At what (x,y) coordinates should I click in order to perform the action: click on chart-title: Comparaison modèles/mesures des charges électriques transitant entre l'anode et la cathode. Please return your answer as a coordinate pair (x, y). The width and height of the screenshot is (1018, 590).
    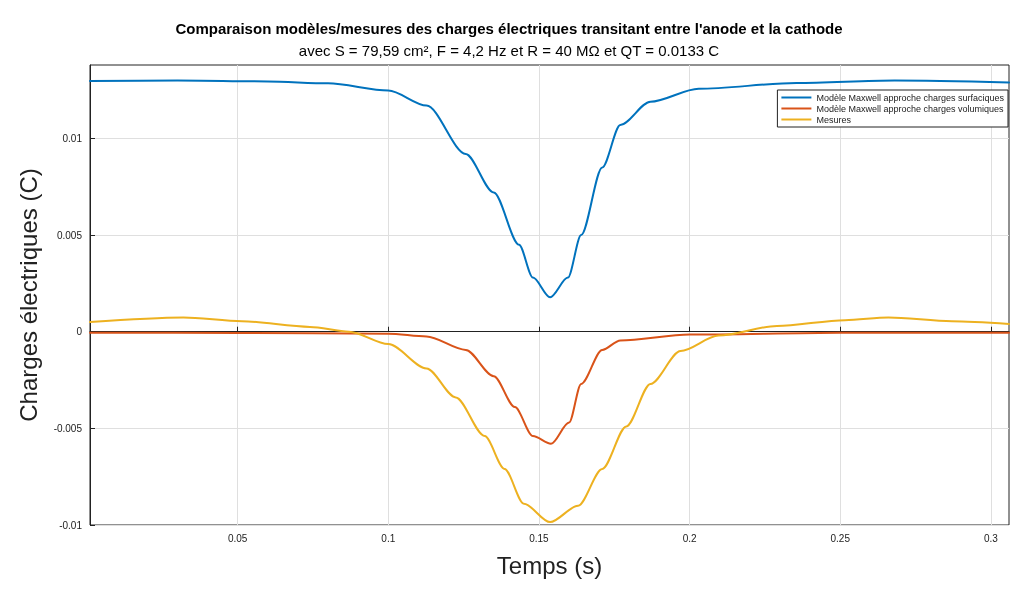
    Looking at the image, I should click on (509, 28).